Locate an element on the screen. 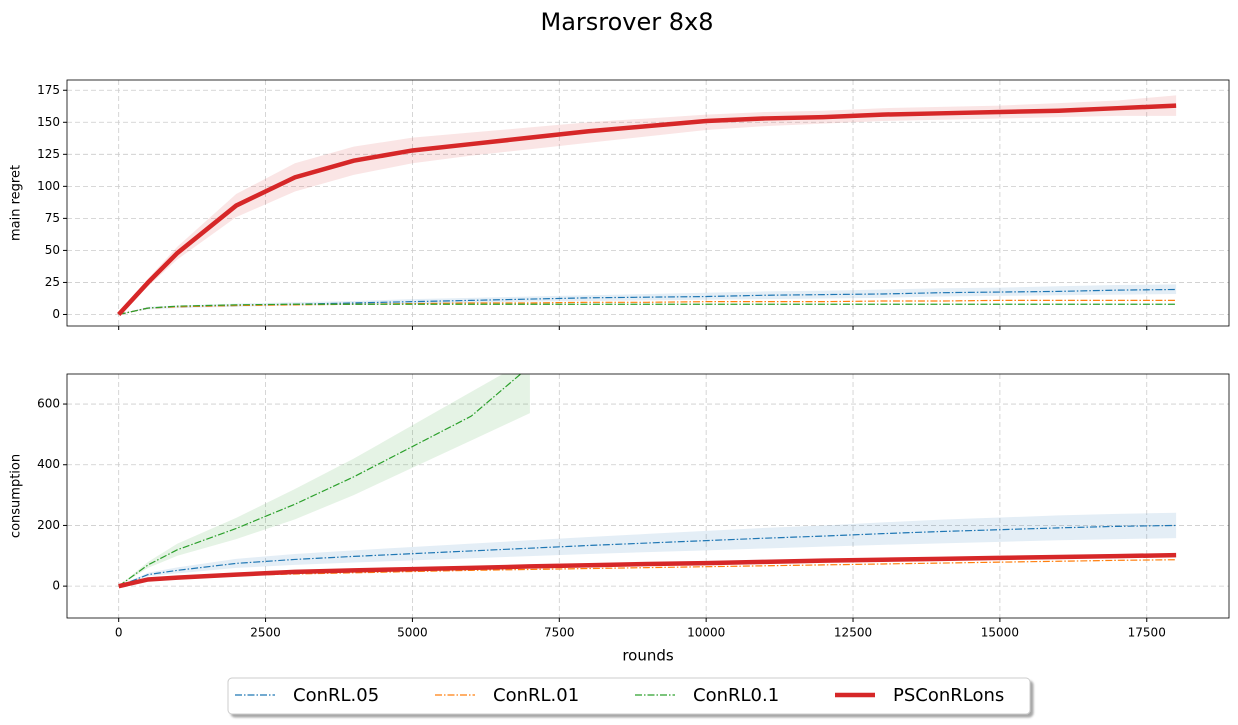 This screenshot has width=1238, height=725. x-tick-label: 15000 is located at coordinates (1000, 633).